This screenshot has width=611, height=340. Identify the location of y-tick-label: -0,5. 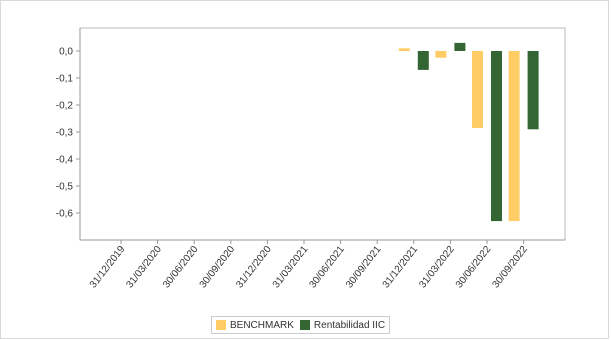
(65, 187).